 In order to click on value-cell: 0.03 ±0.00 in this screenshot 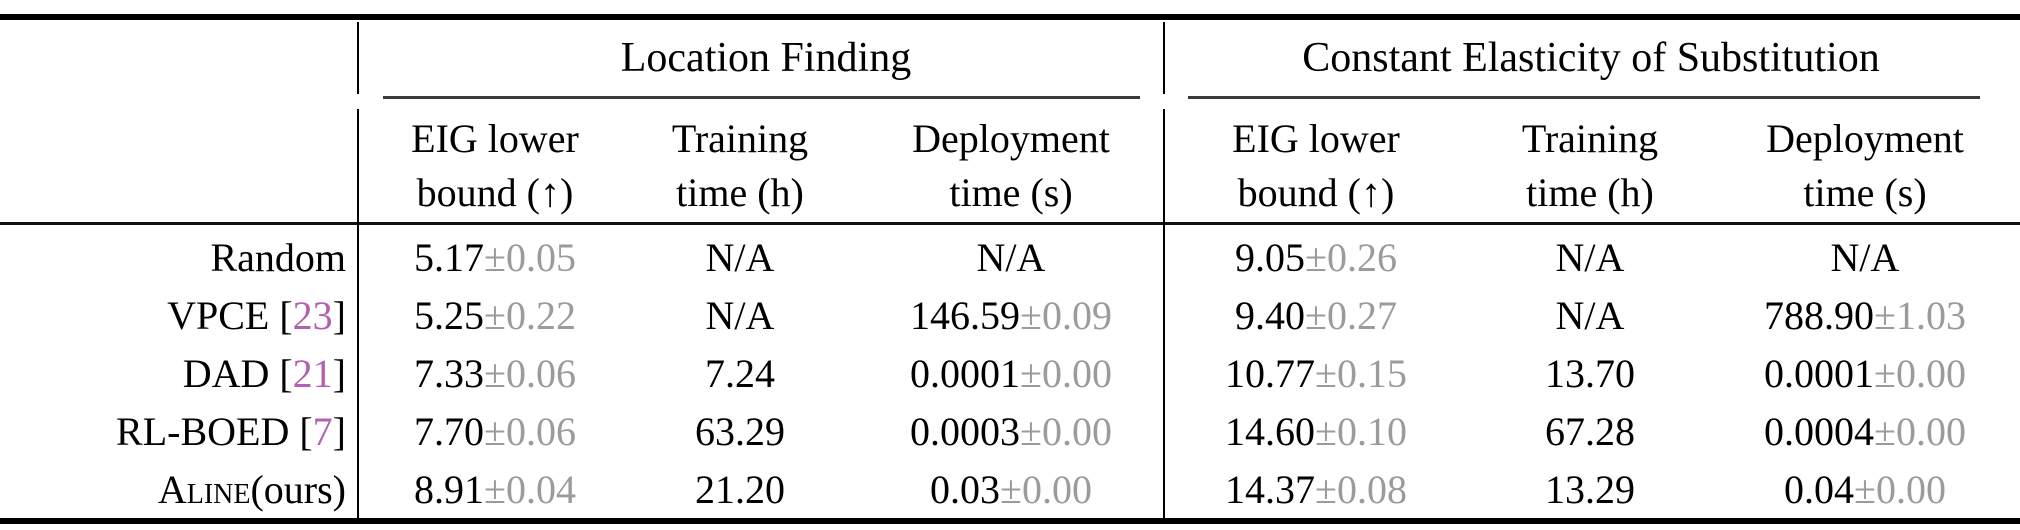, I will do `click(1011, 490)`.